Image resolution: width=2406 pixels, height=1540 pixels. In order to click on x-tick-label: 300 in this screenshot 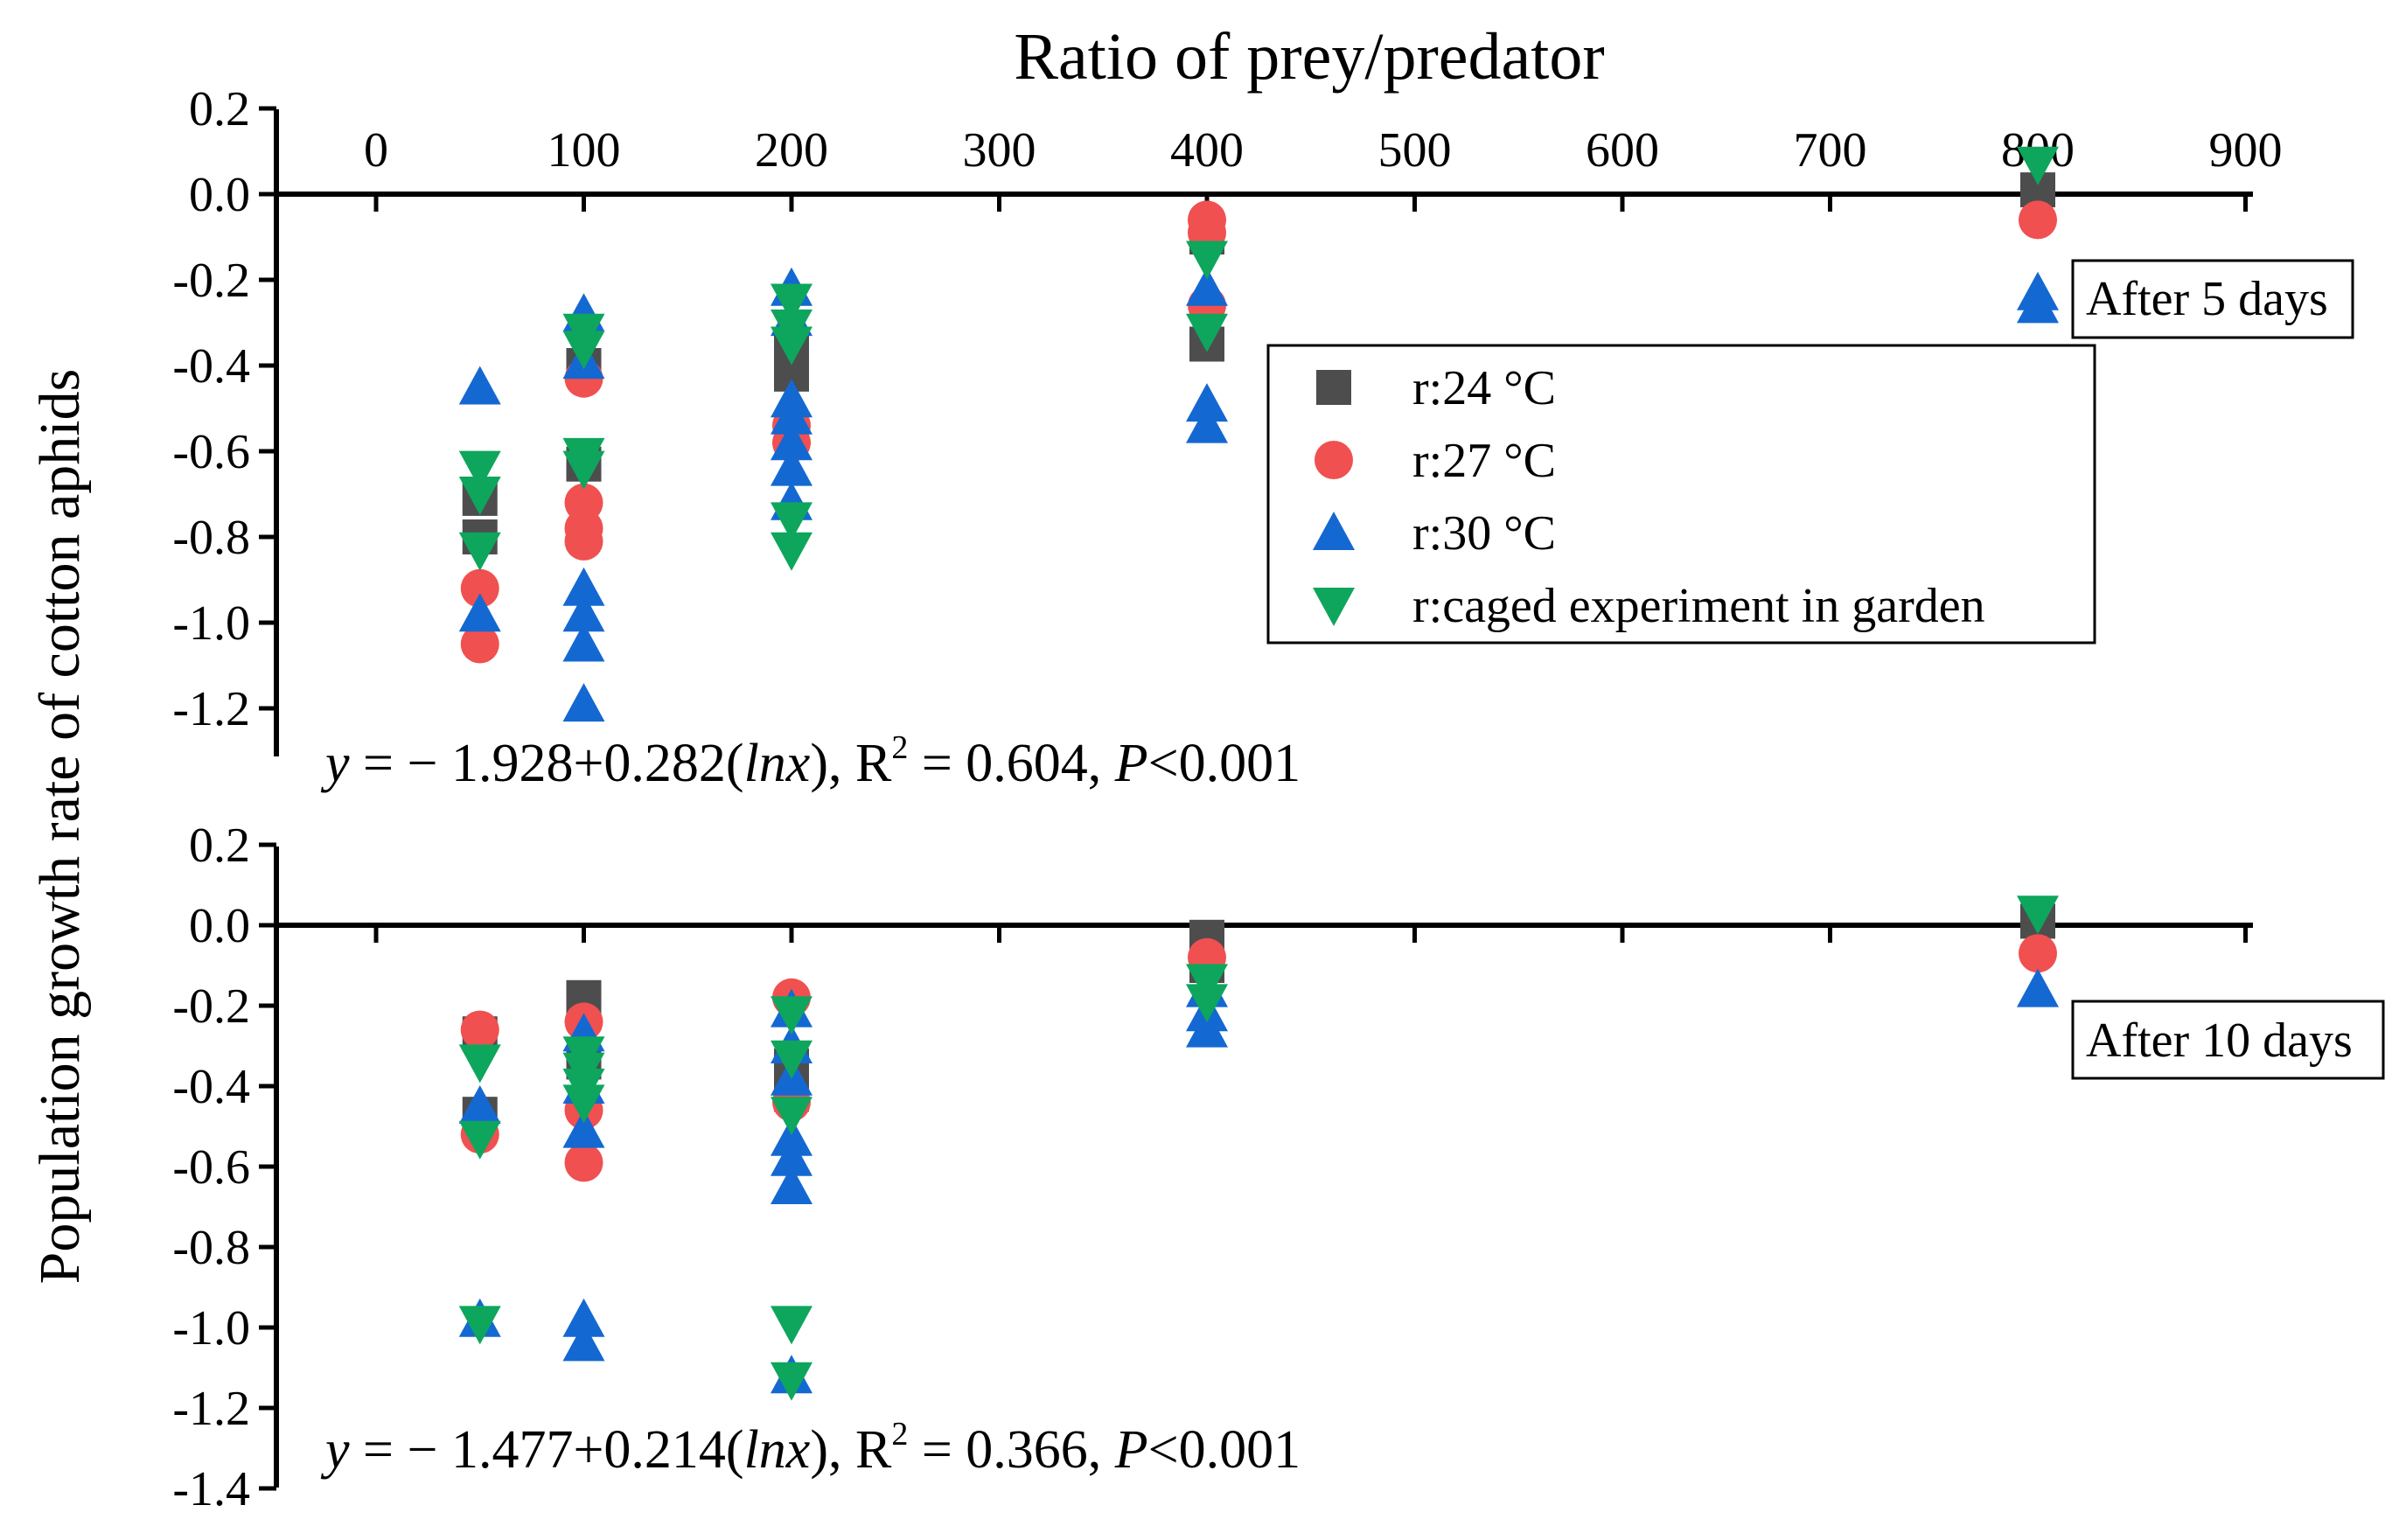, I will do `click(999, 151)`.